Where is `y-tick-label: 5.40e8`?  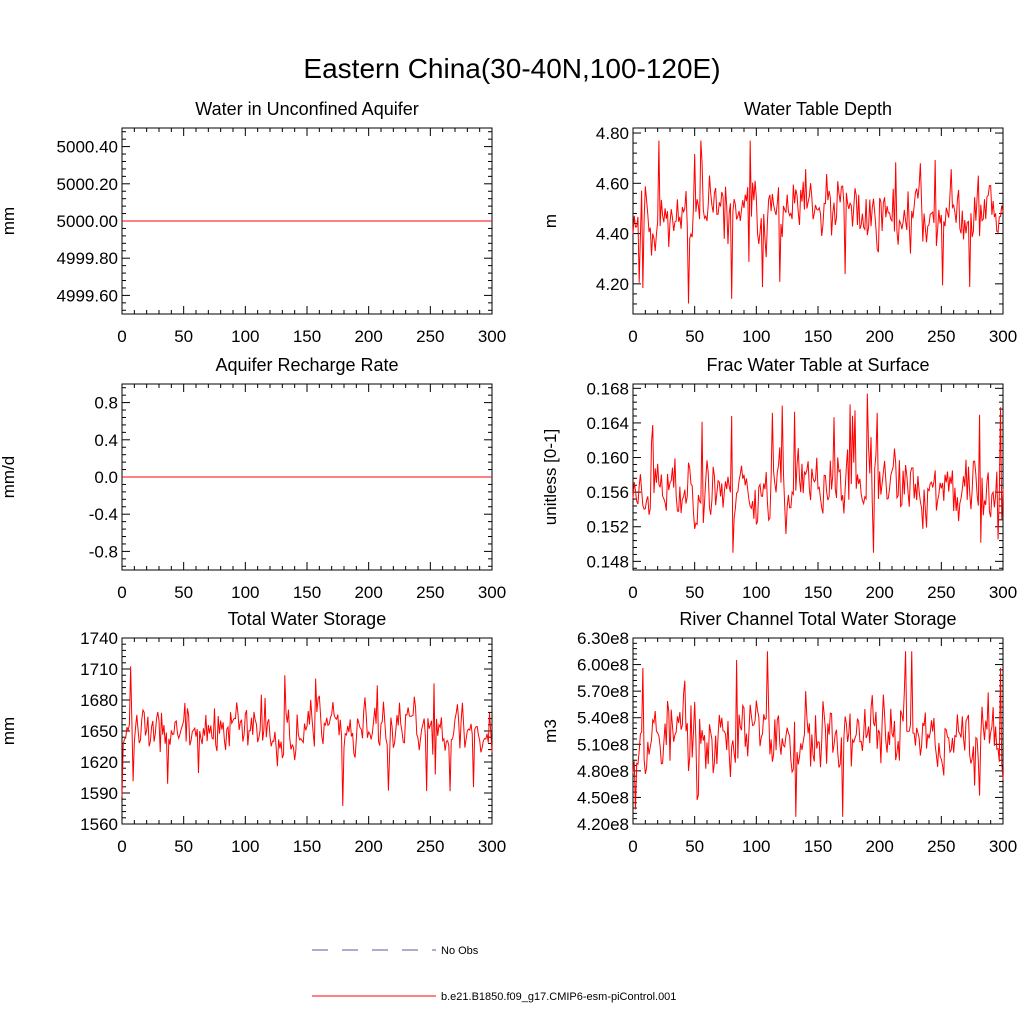 y-tick-label: 5.40e8 is located at coordinates (603, 718).